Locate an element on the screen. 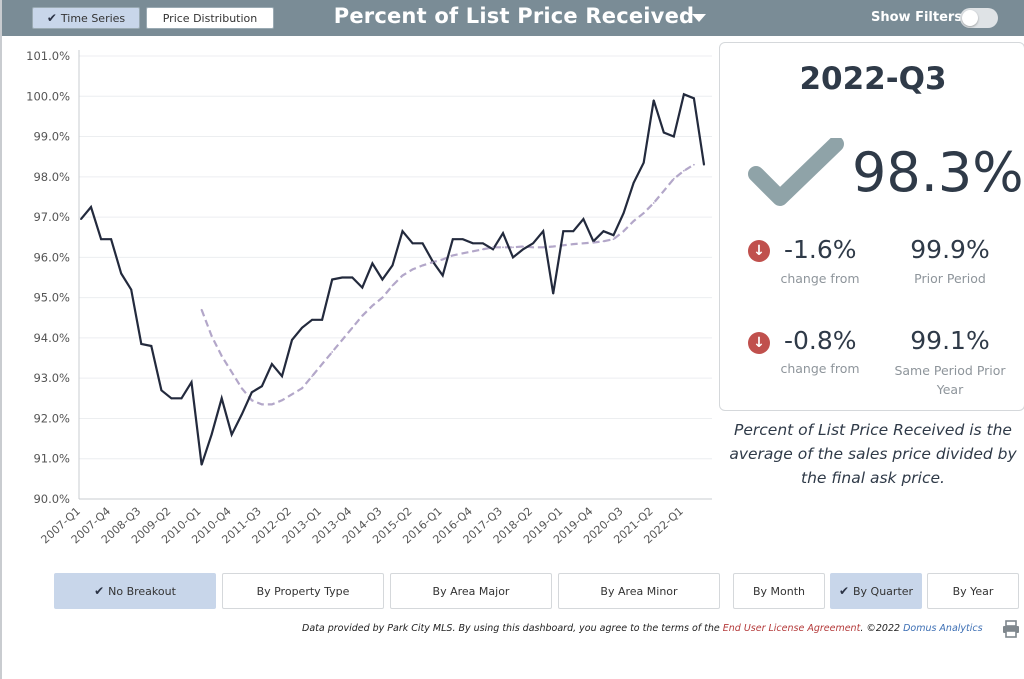  time-series-label: Time Series is located at coordinates (93, 18).